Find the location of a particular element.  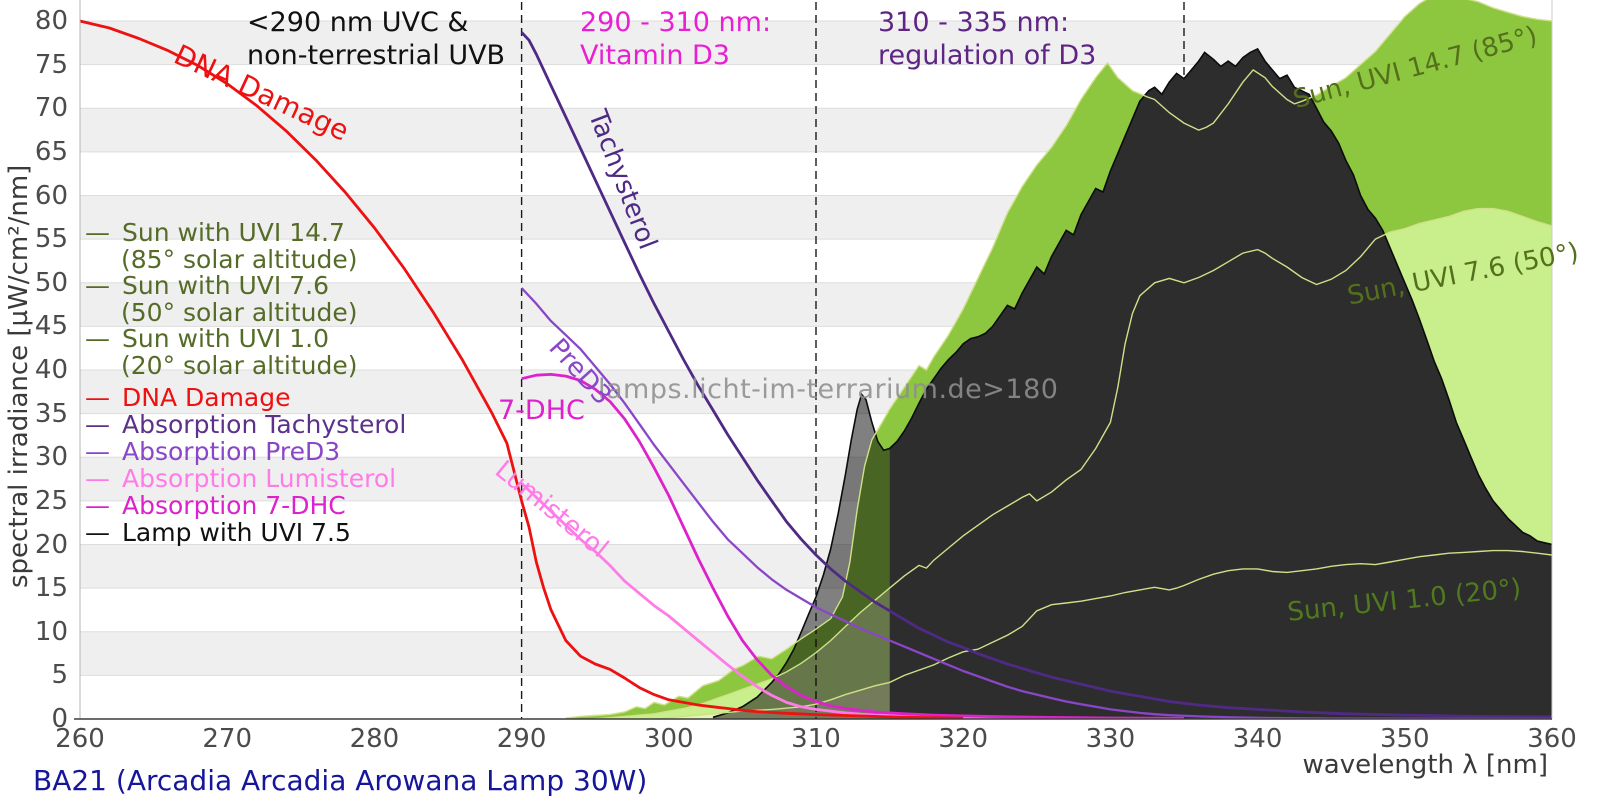

curve-label-7-dhc: 7-DHC is located at coordinates (541, 410).